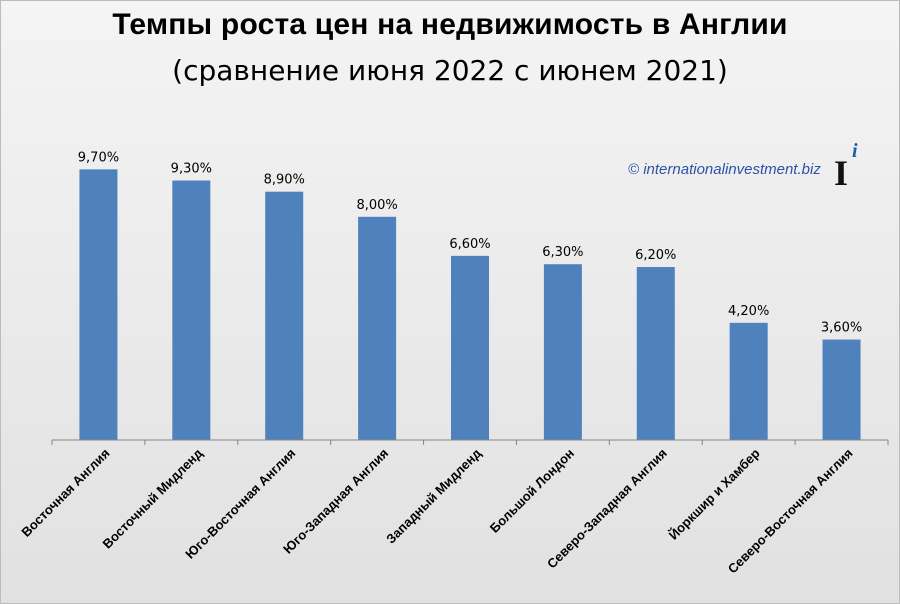  Describe the element at coordinates (450, 70) in the screenshot. I see `chart-subtitle: (сравнение июня 2022 с июнем 2021)` at that location.